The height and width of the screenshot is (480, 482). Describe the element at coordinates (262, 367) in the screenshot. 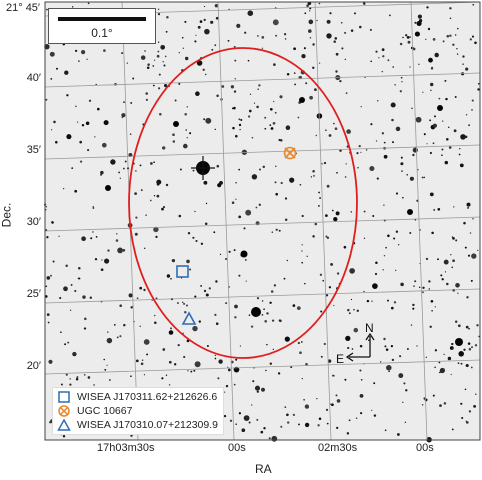

I see `dec-grid-line` at that location.